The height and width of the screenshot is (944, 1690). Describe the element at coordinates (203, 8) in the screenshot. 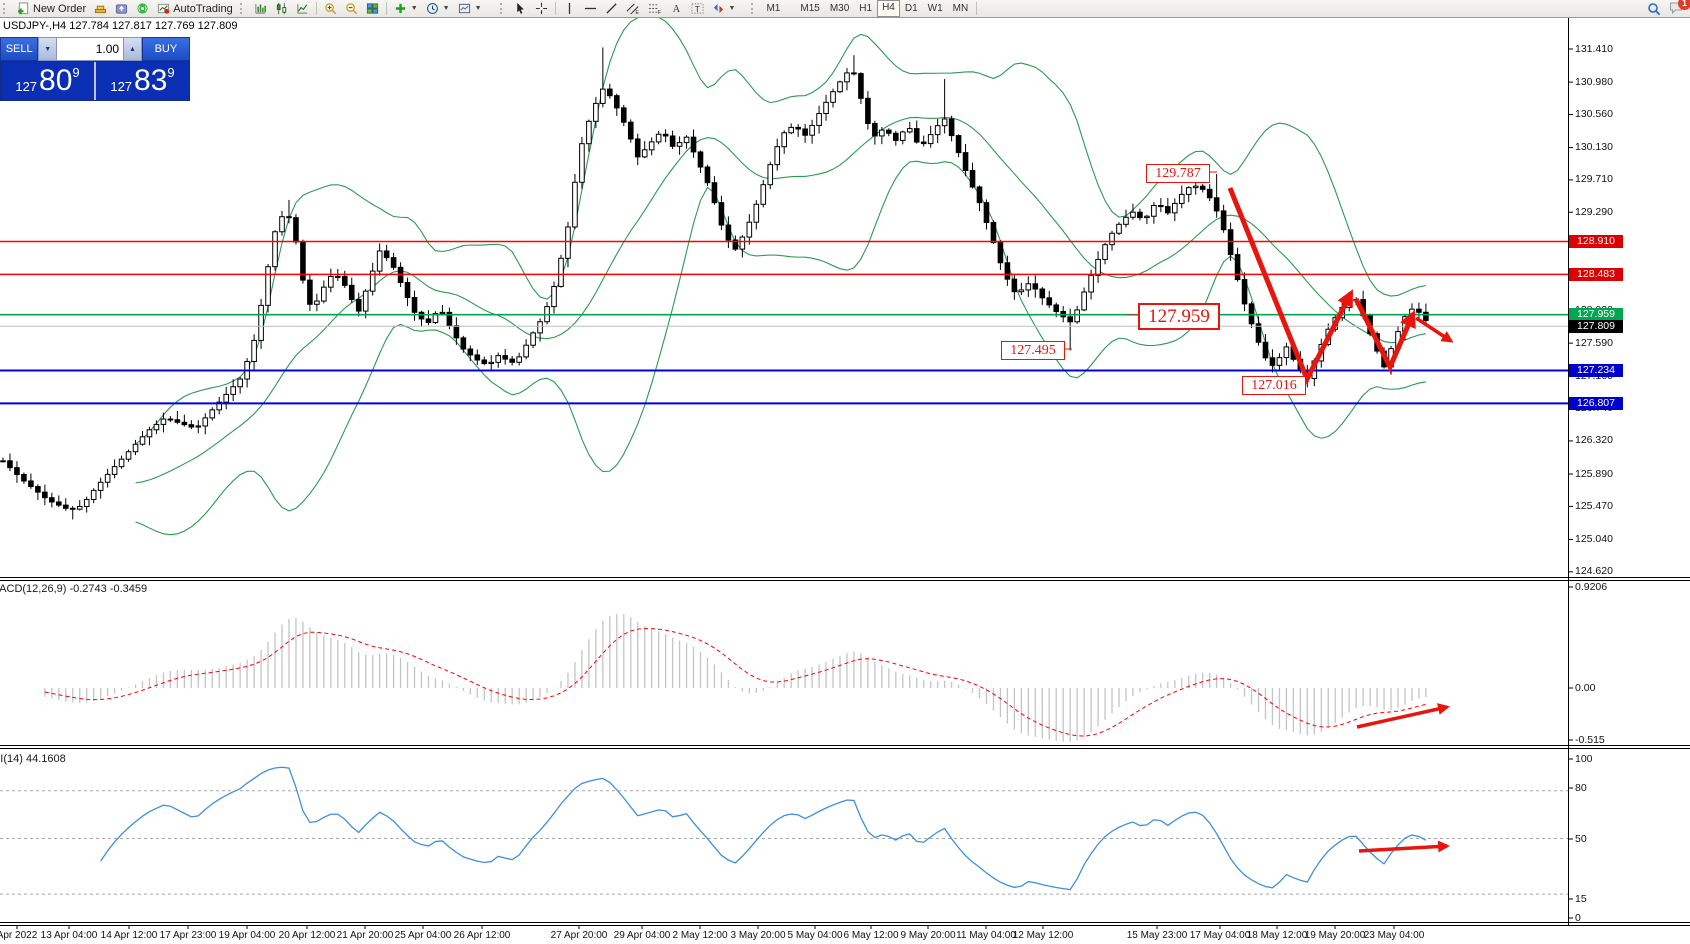

I see `autotrading-label: AutoTrading` at that location.